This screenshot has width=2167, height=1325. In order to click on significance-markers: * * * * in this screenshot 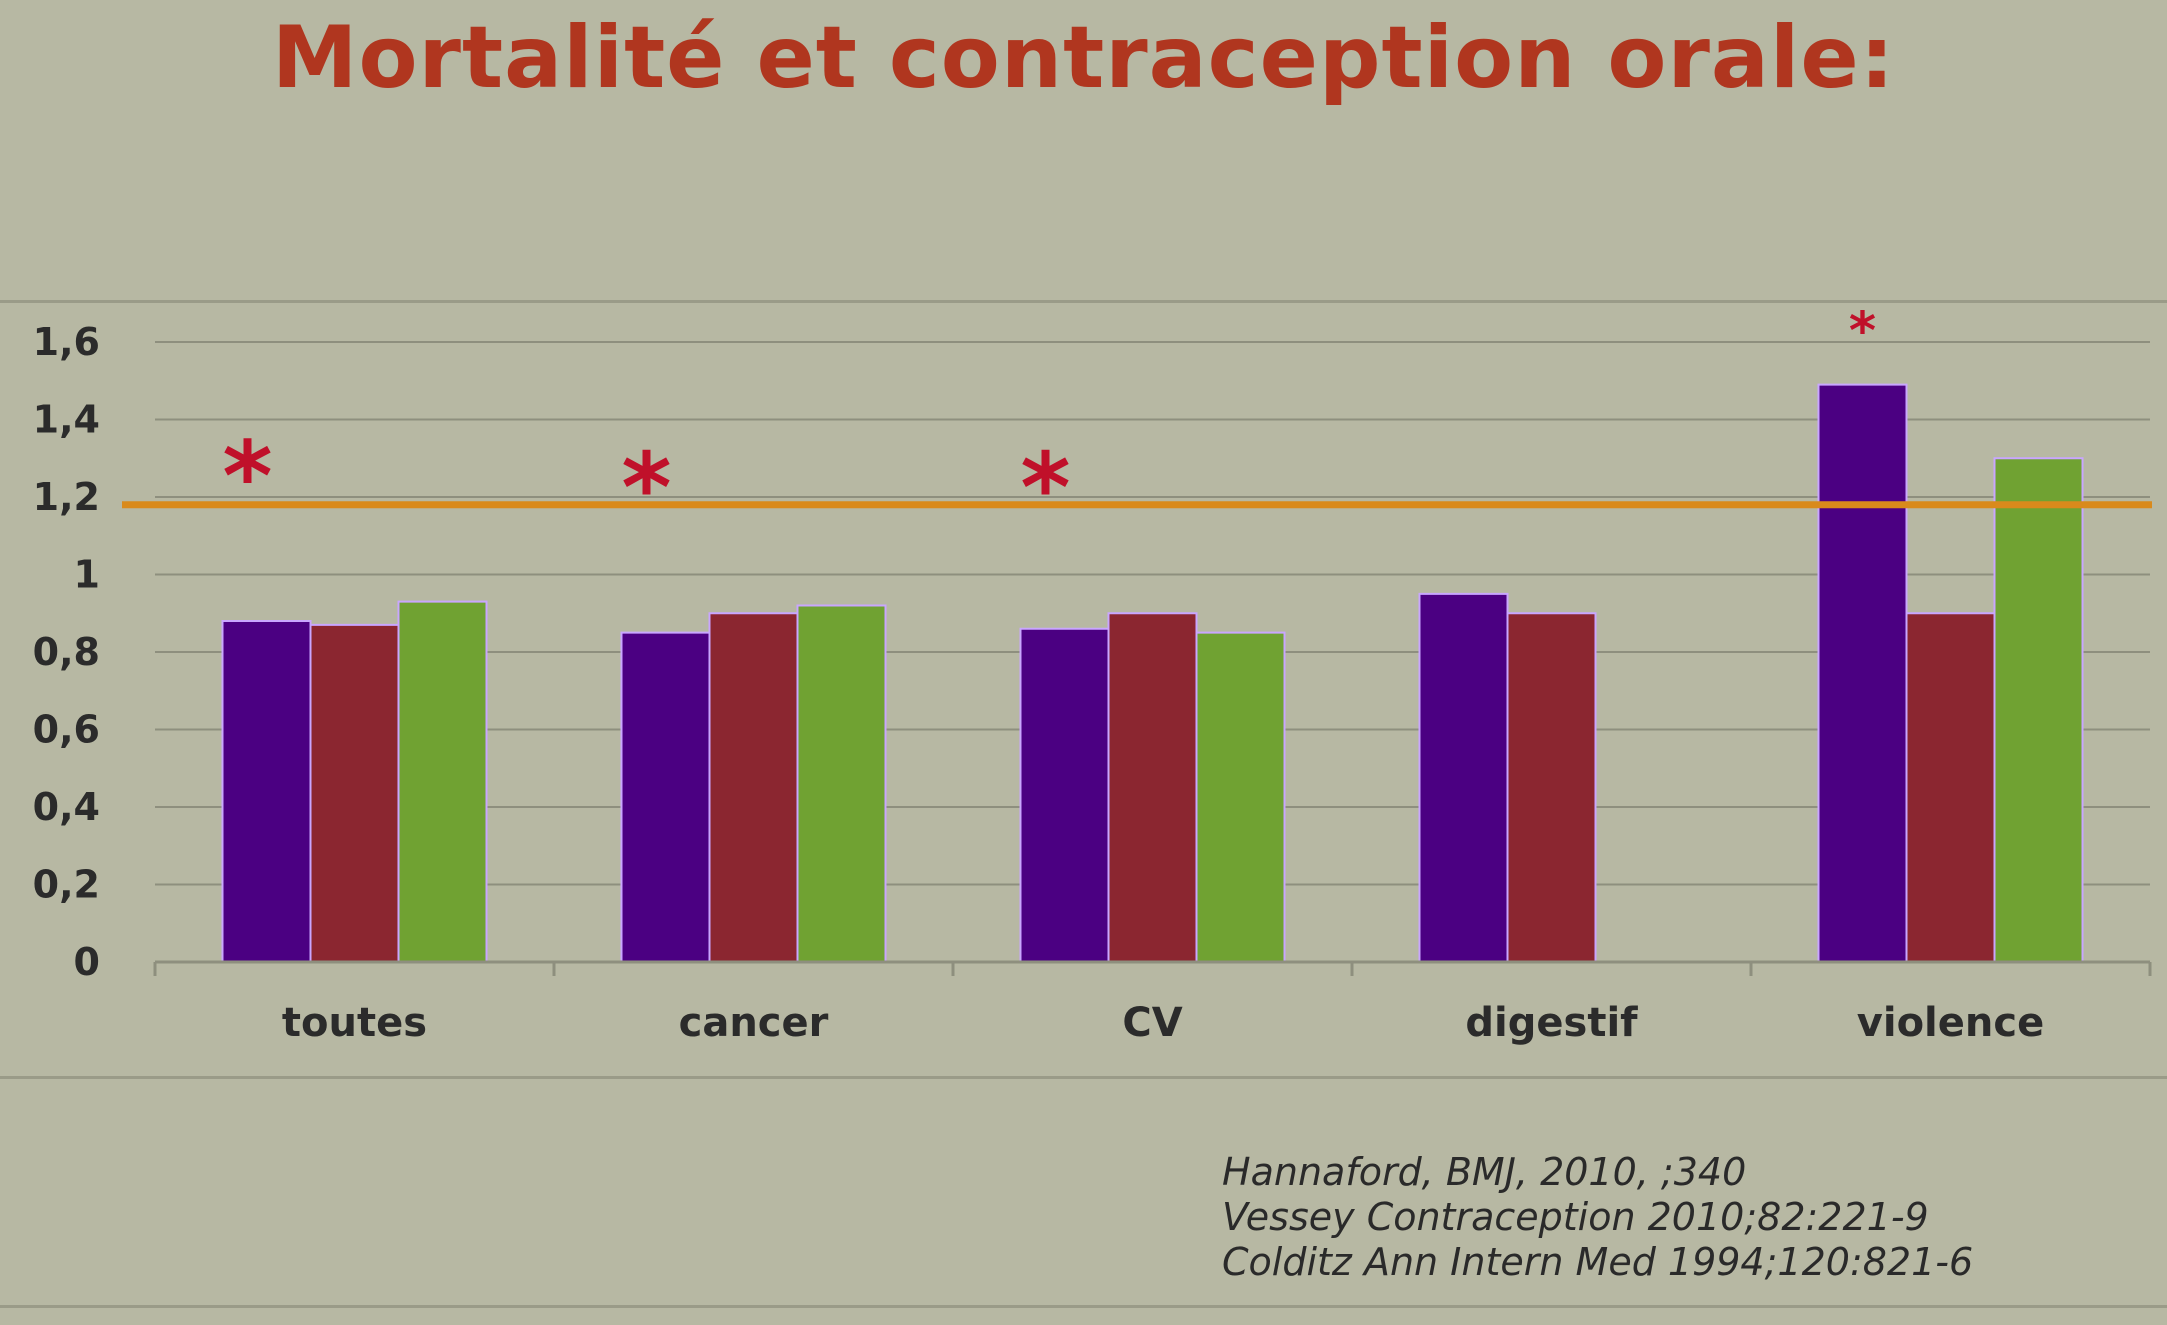, I will do `click(1049, 422)`.